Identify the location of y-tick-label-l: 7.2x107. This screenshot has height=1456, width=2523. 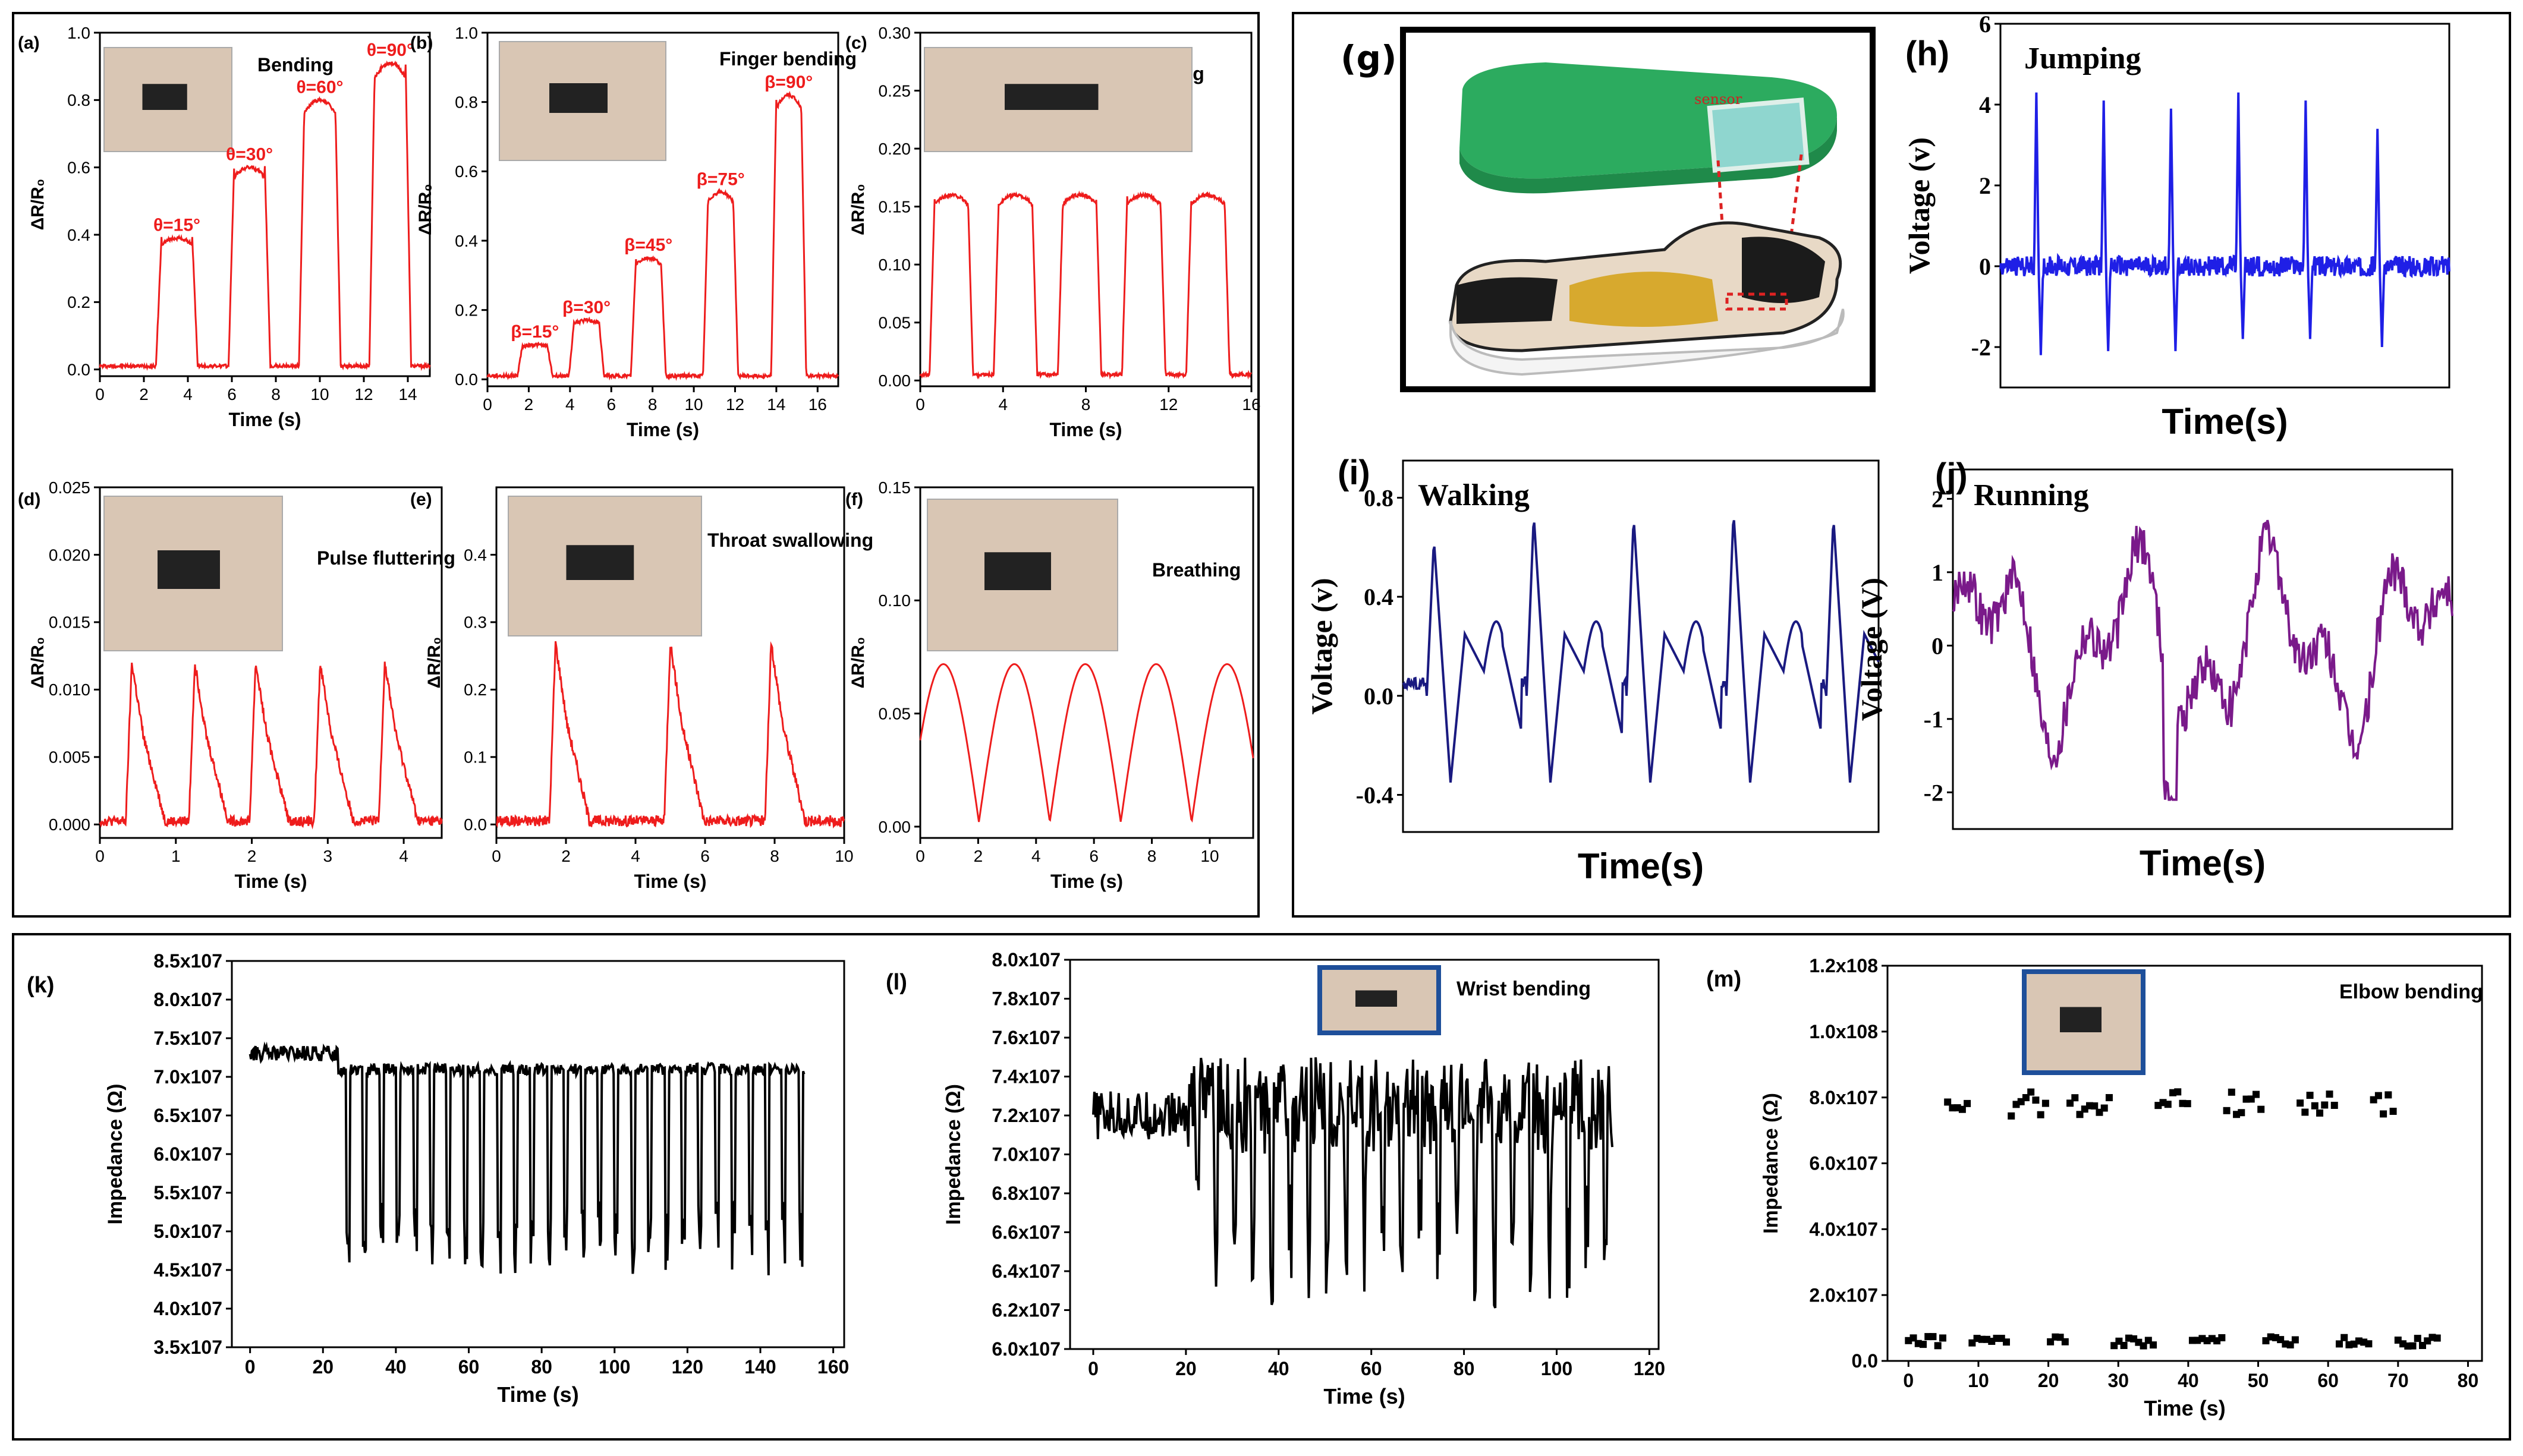
(1026, 1115).